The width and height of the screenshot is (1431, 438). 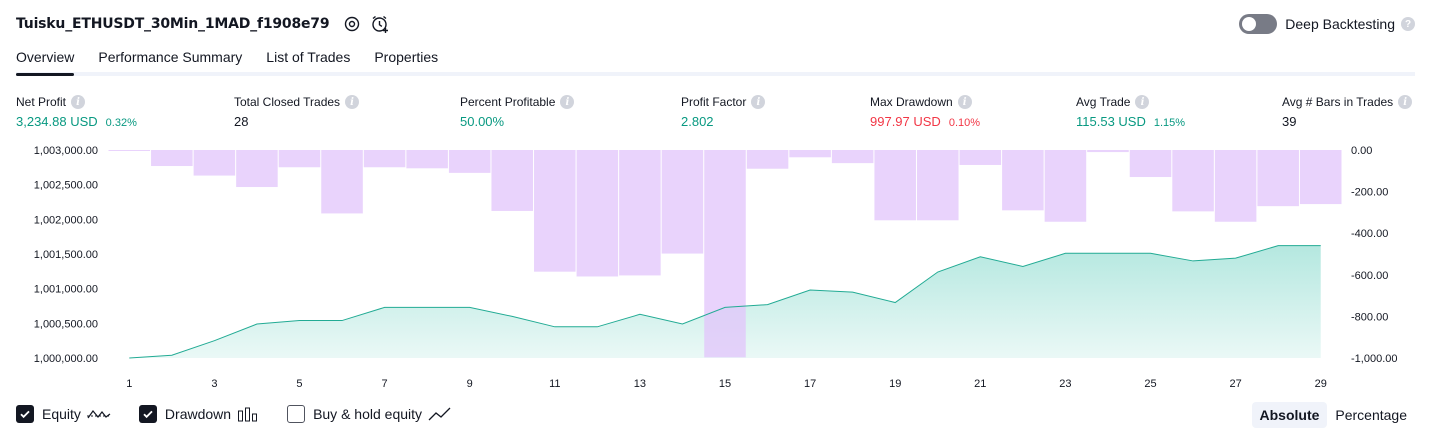 What do you see at coordinates (725, 384) in the screenshot?
I see `x-axis-tick: 15` at bounding box center [725, 384].